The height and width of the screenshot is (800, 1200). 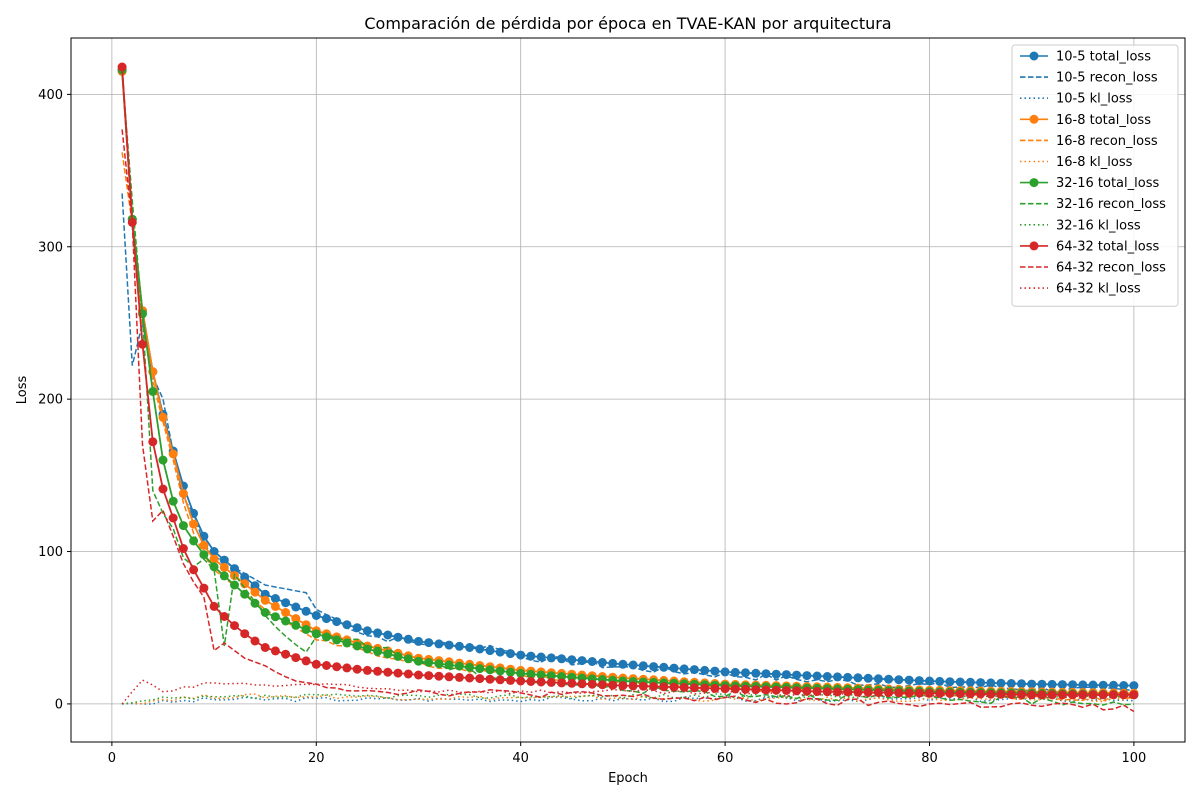 I want to click on legend-label: 16-8 total_loss, so click(x=1103, y=120).